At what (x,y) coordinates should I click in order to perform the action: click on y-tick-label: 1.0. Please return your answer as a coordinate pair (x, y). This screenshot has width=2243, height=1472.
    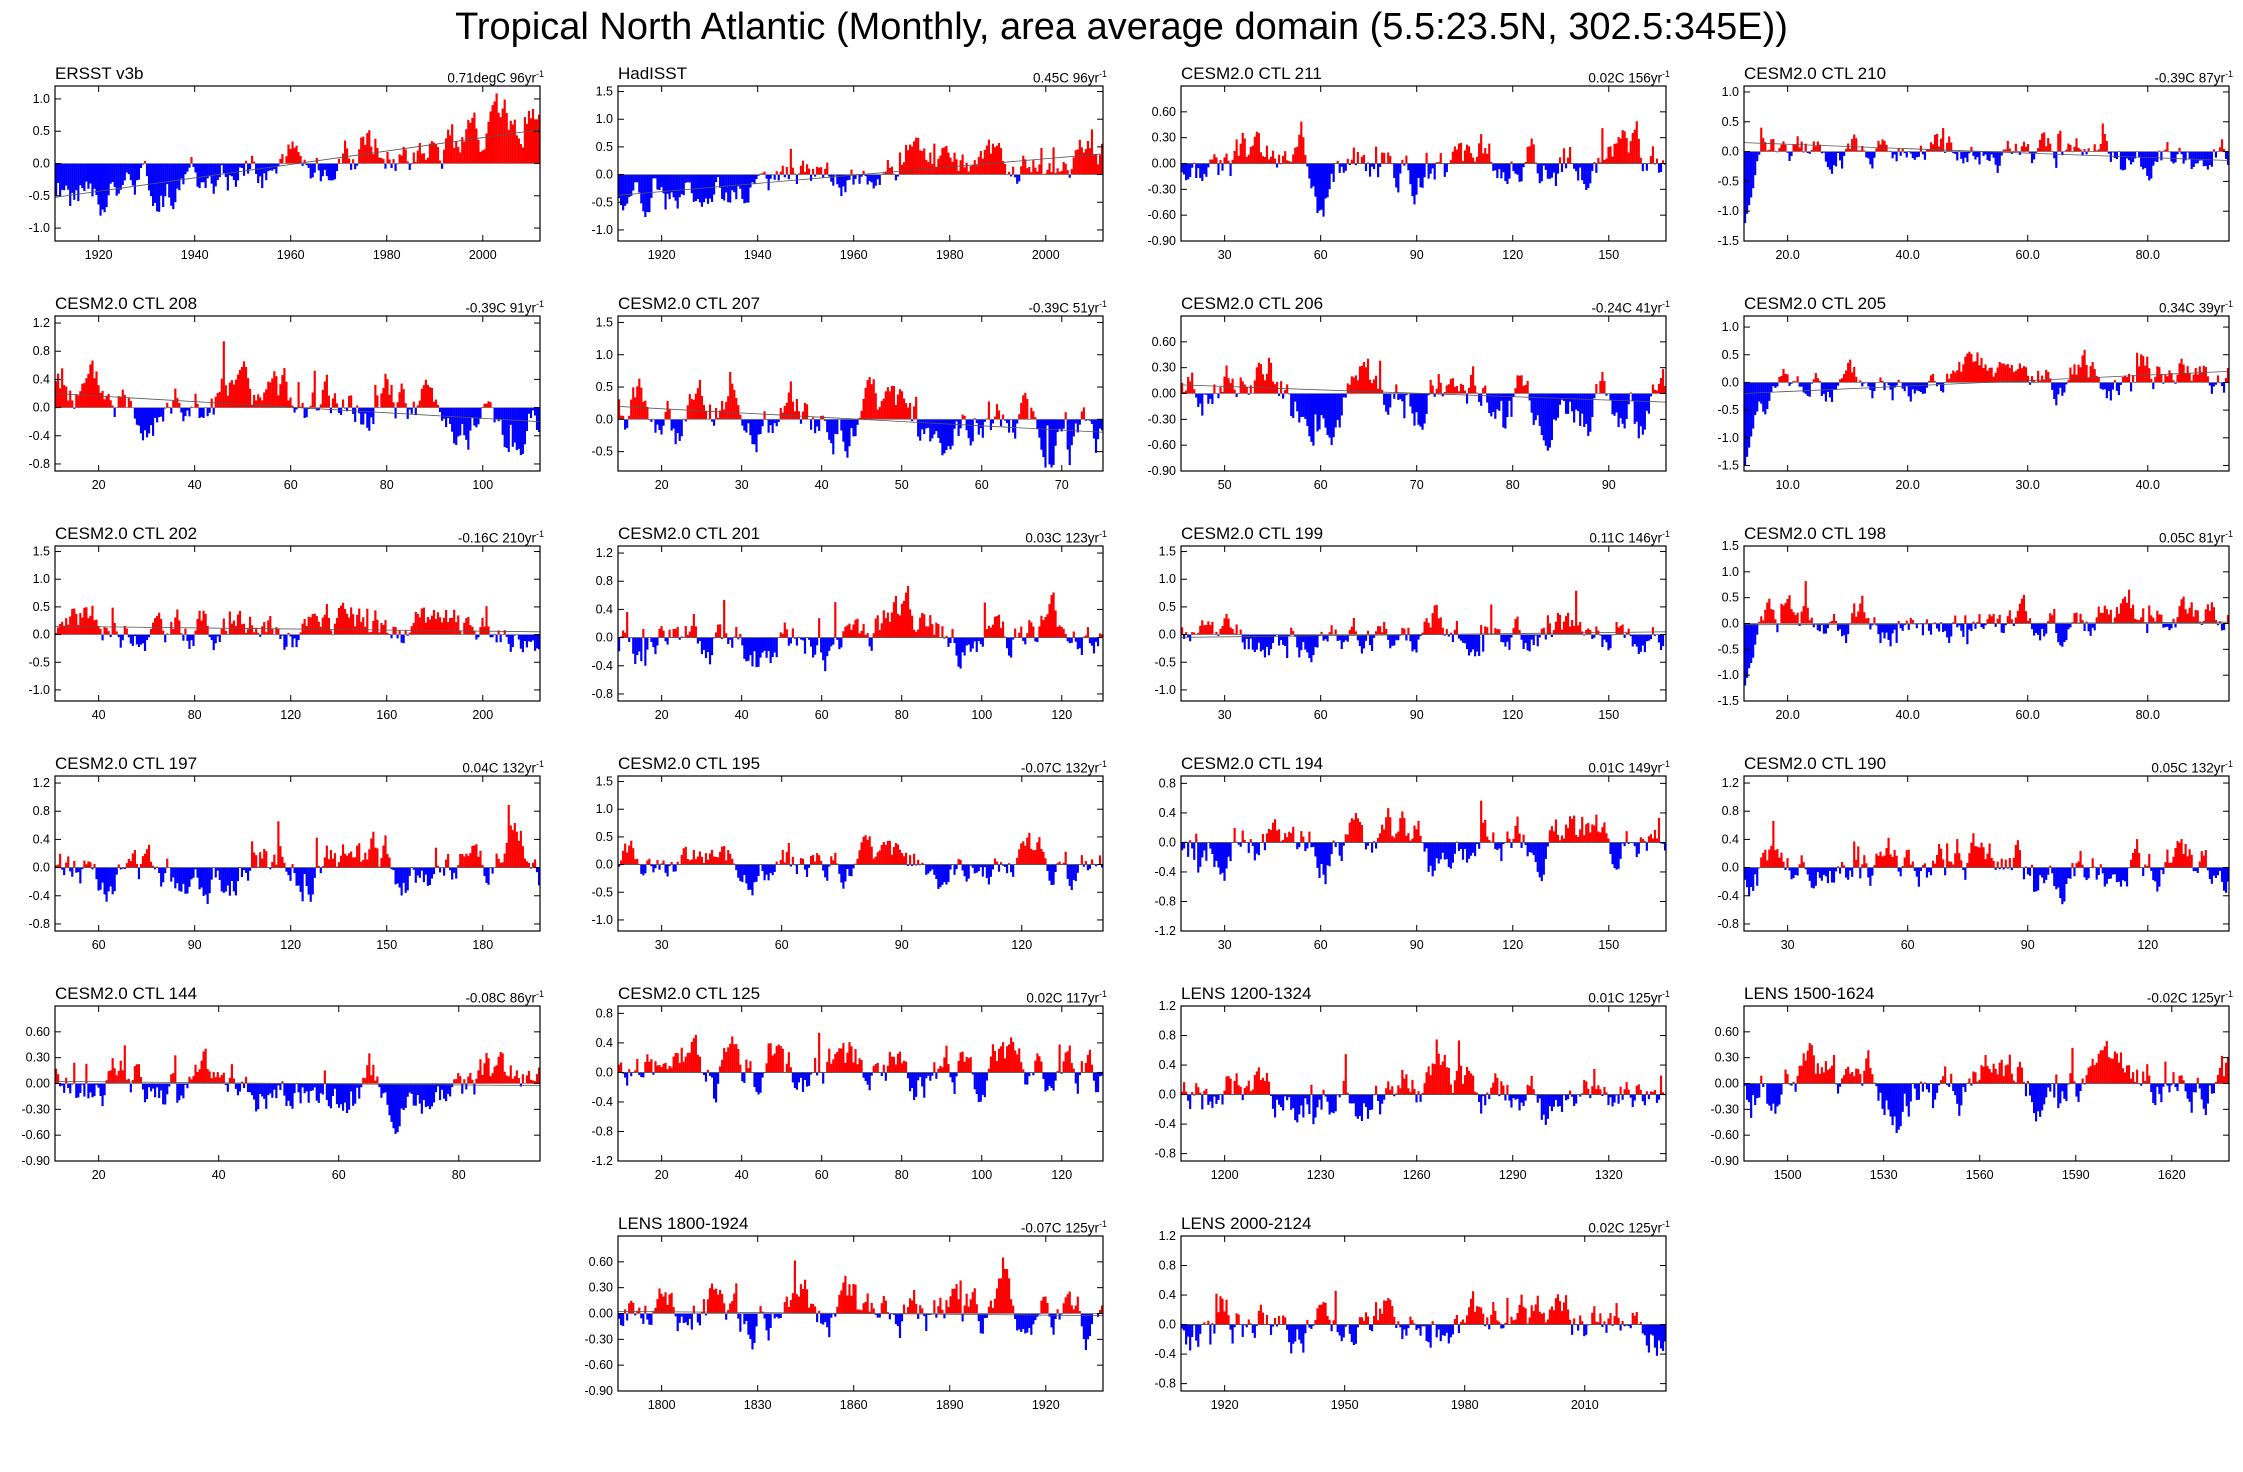
    Looking at the image, I should click on (41, 579).